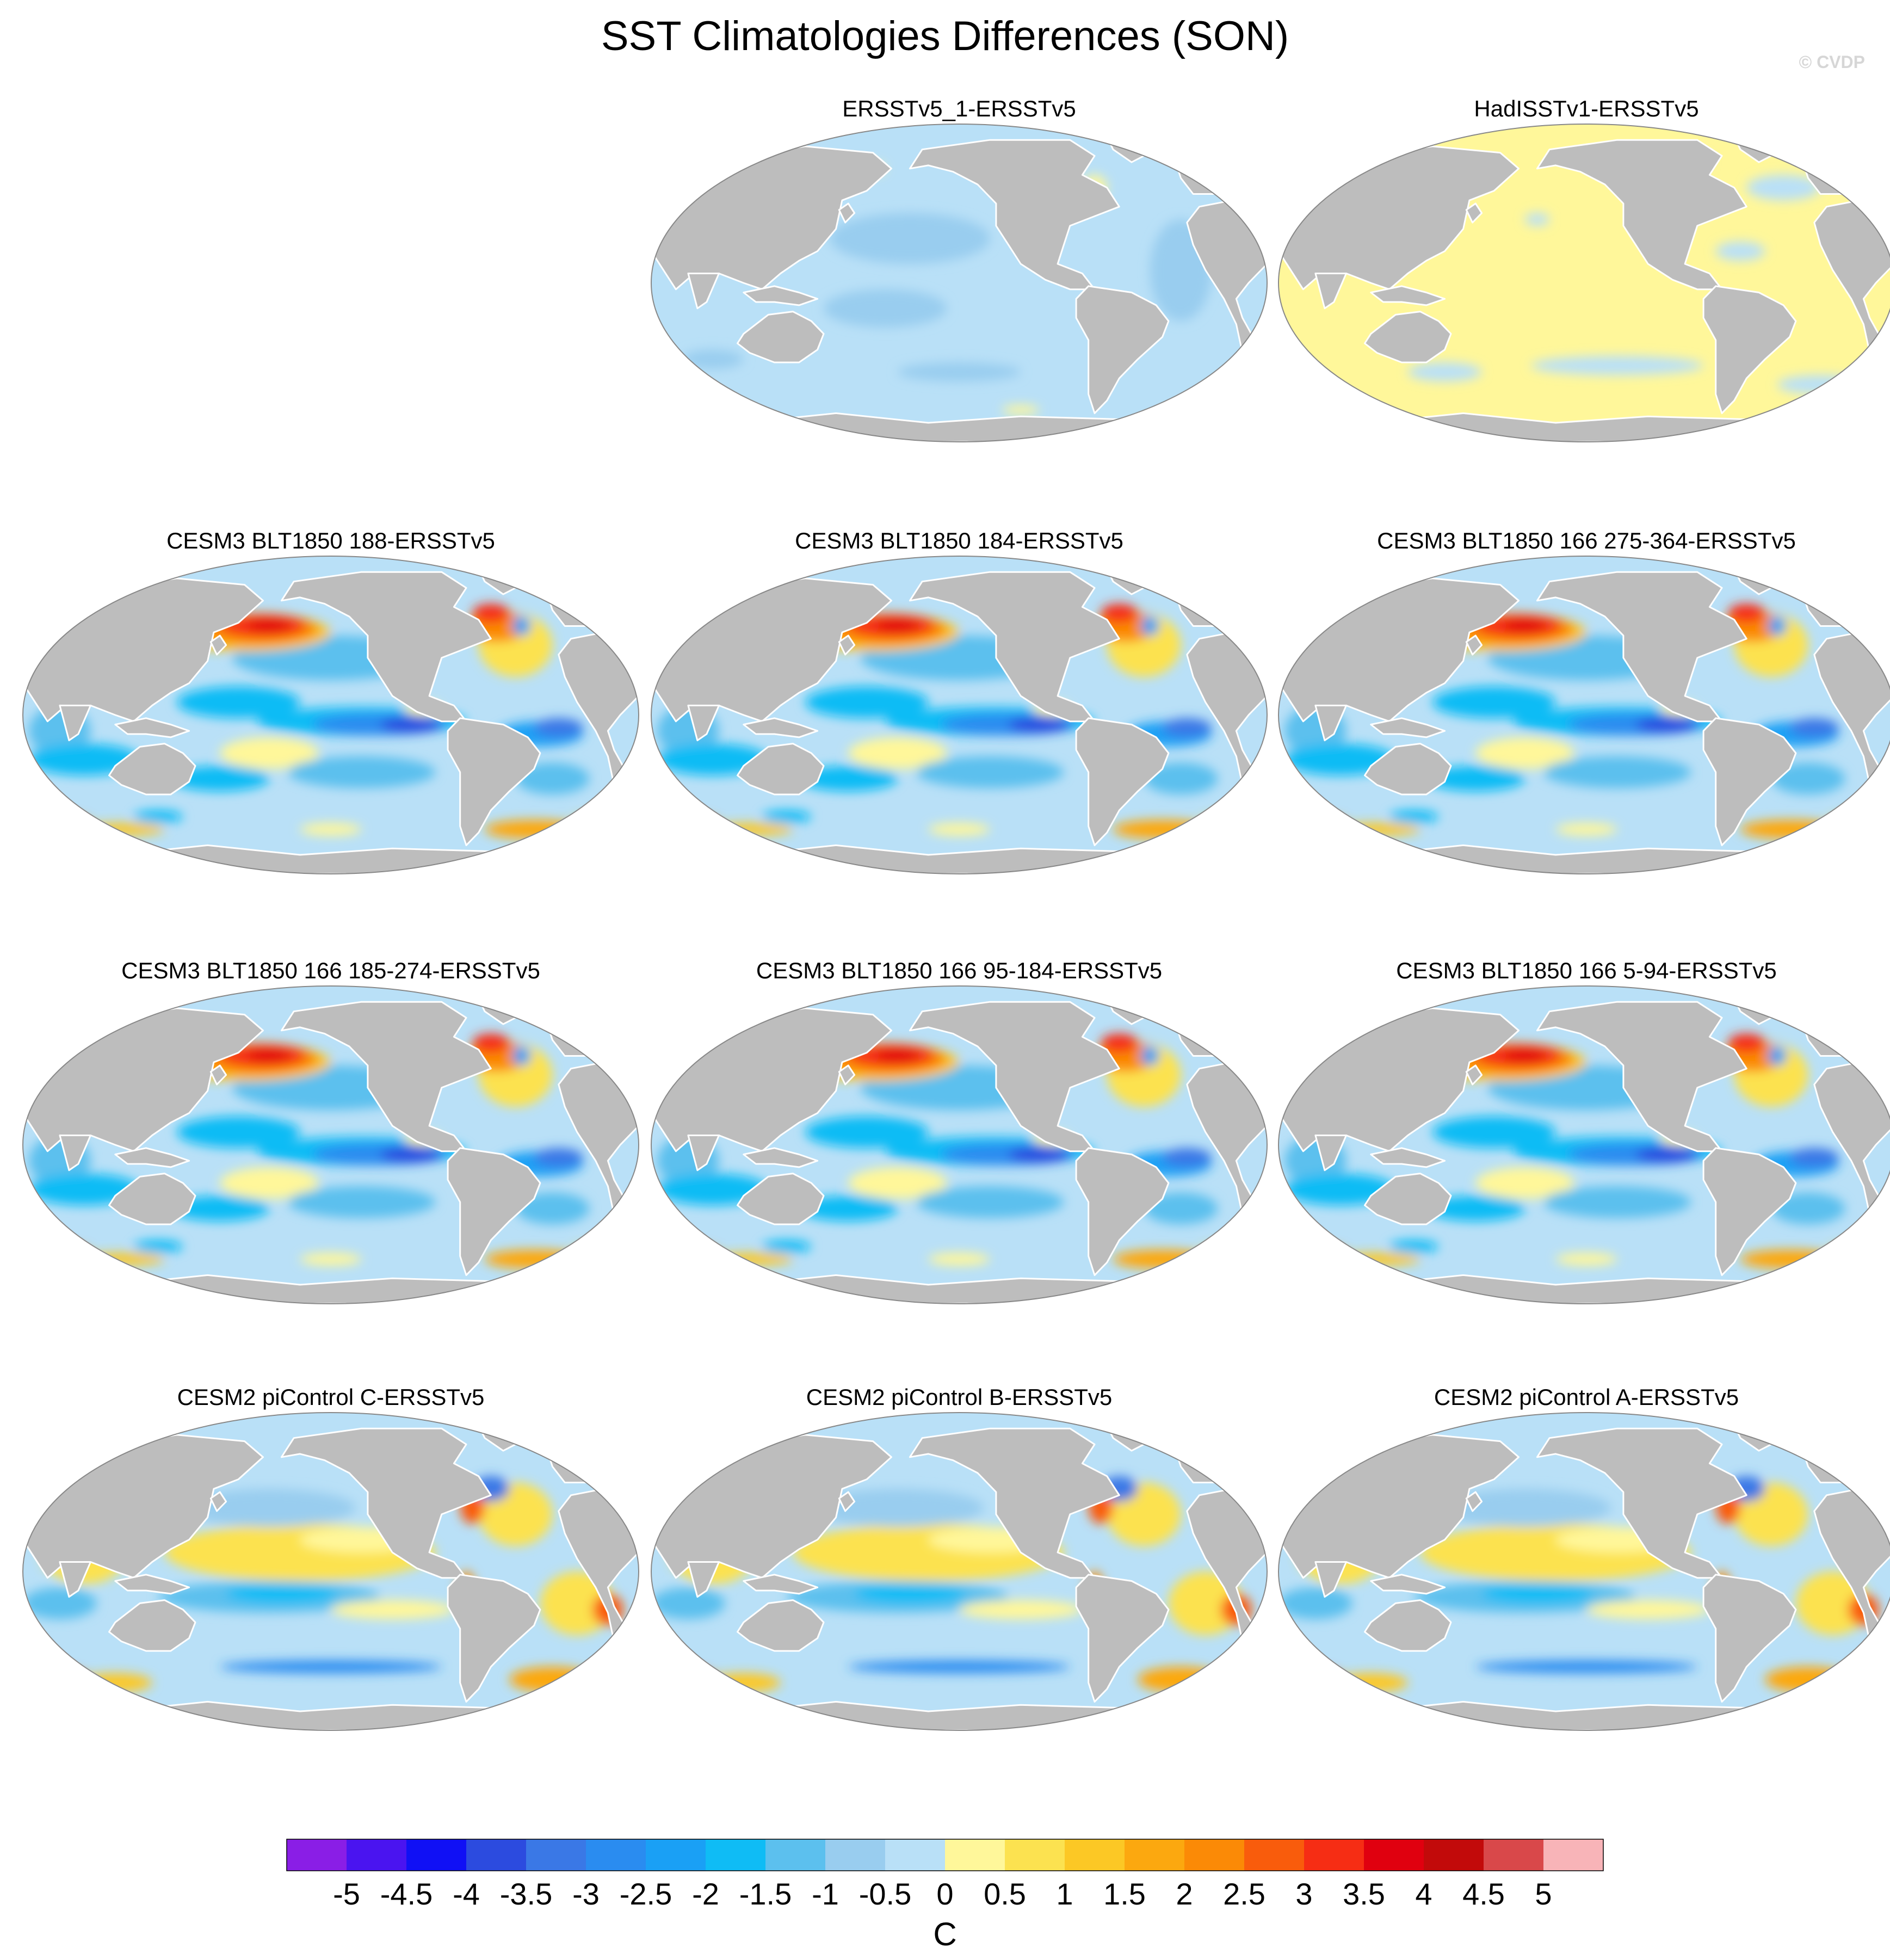 This screenshot has height=1960, width=1890. Describe the element at coordinates (703, 723) in the screenshot. I see `india-land` at that location.